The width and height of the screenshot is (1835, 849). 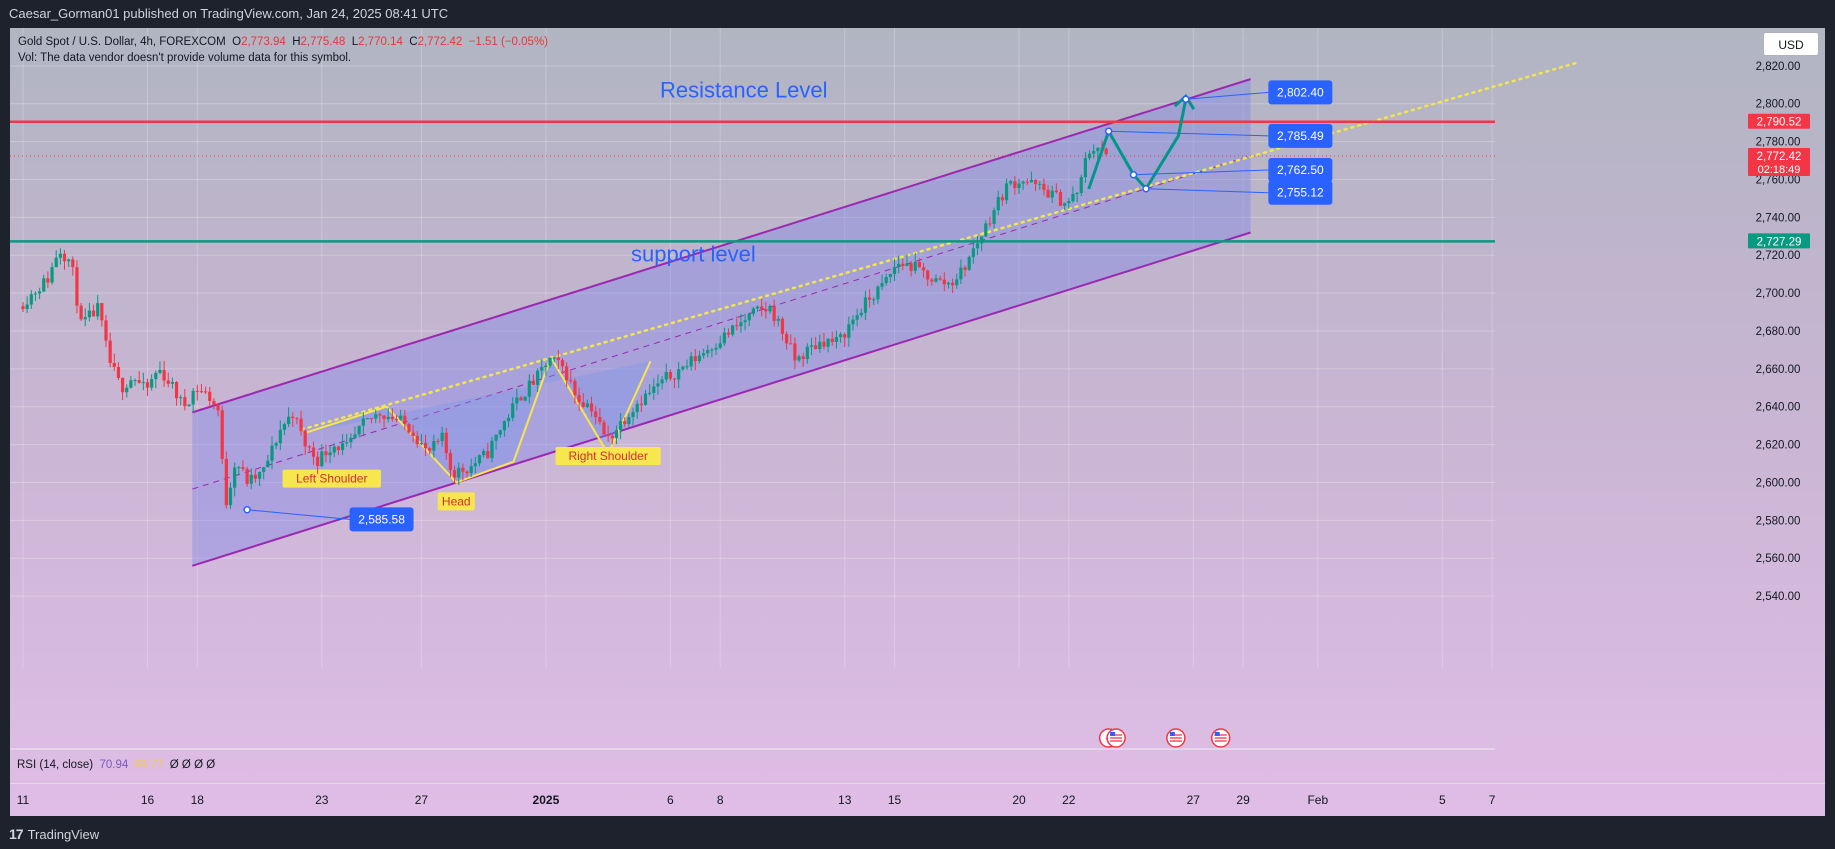 I want to click on rsi-extra-values: Ø Ø Ø Ø, so click(x=192, y=765).